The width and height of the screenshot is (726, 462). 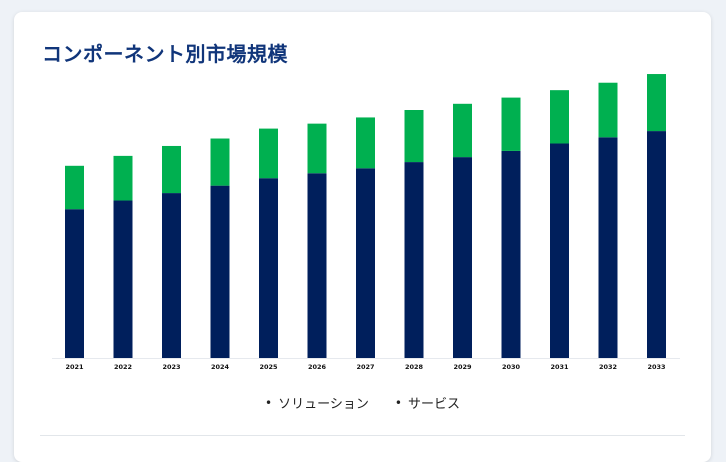 I want to click on x-tick-label-2033: 2033, so click(x=656, y=367).